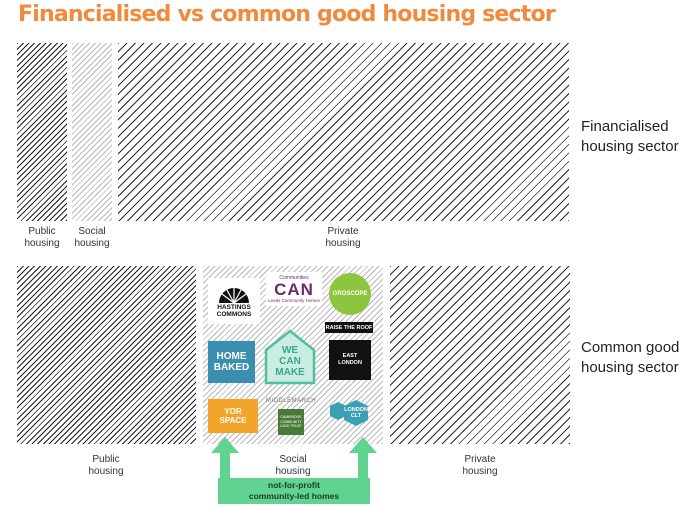  What do you see at coordinates (294, 300) in the screenshot?
I see `communities-can-sub: Leeds Community Homes` at bounding box center [294, 300].